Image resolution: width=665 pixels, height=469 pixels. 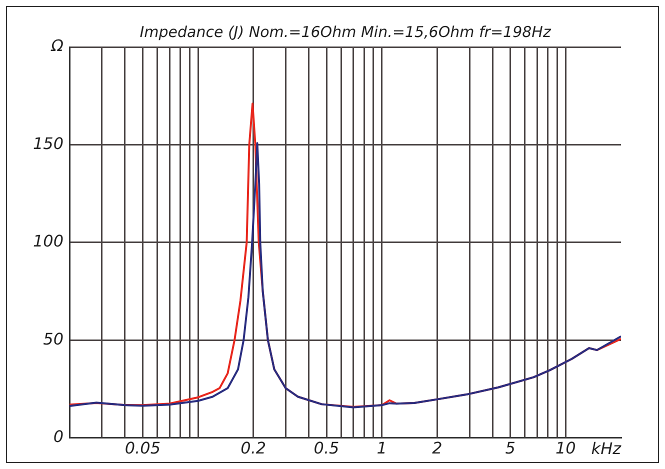 I want to click on x-tick-label: 2, so click(x=437, y=448).